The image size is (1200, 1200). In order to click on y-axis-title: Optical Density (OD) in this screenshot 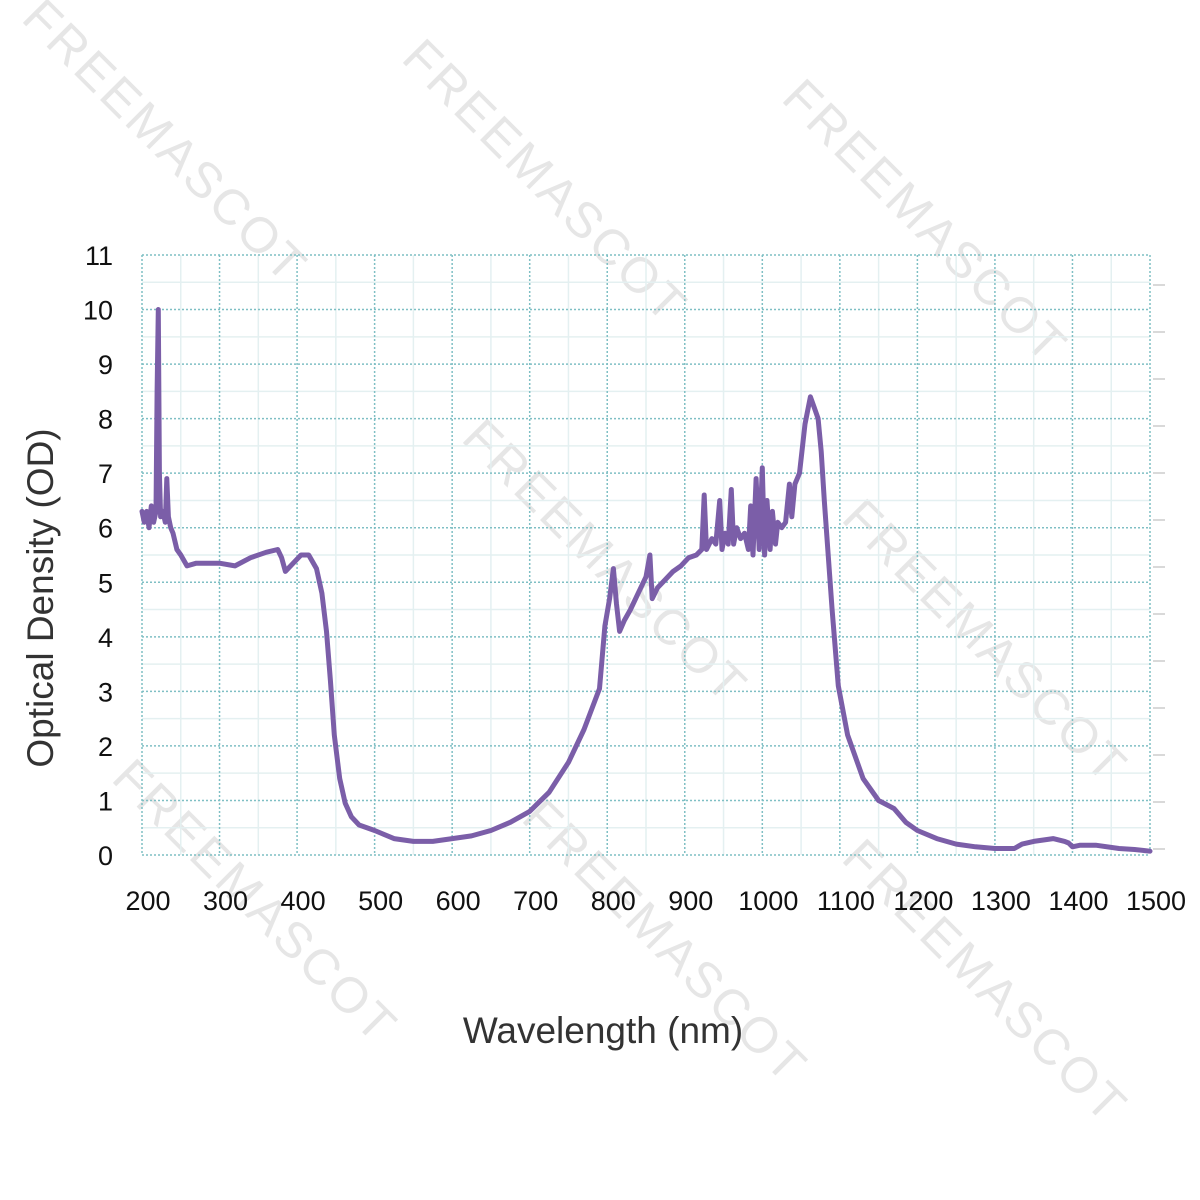, I will do `click(40, 597)`.